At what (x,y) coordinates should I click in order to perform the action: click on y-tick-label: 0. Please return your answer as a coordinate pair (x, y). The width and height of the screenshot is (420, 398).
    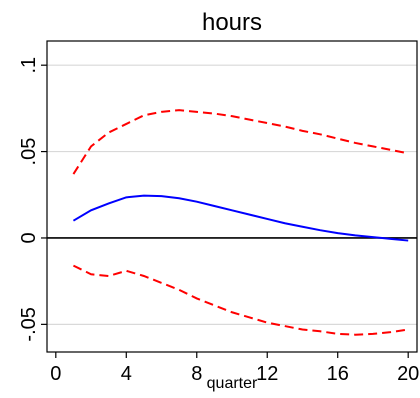
    Looking at the image, I should click on (29, 237).